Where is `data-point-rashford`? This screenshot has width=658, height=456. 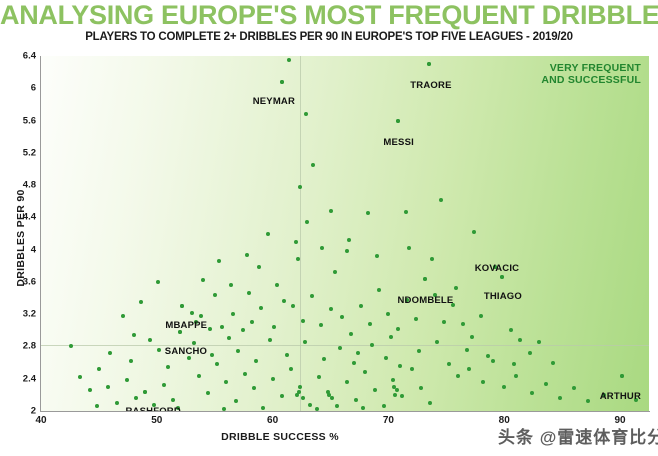
data-point-rashford is located at coordinates (145, 391).